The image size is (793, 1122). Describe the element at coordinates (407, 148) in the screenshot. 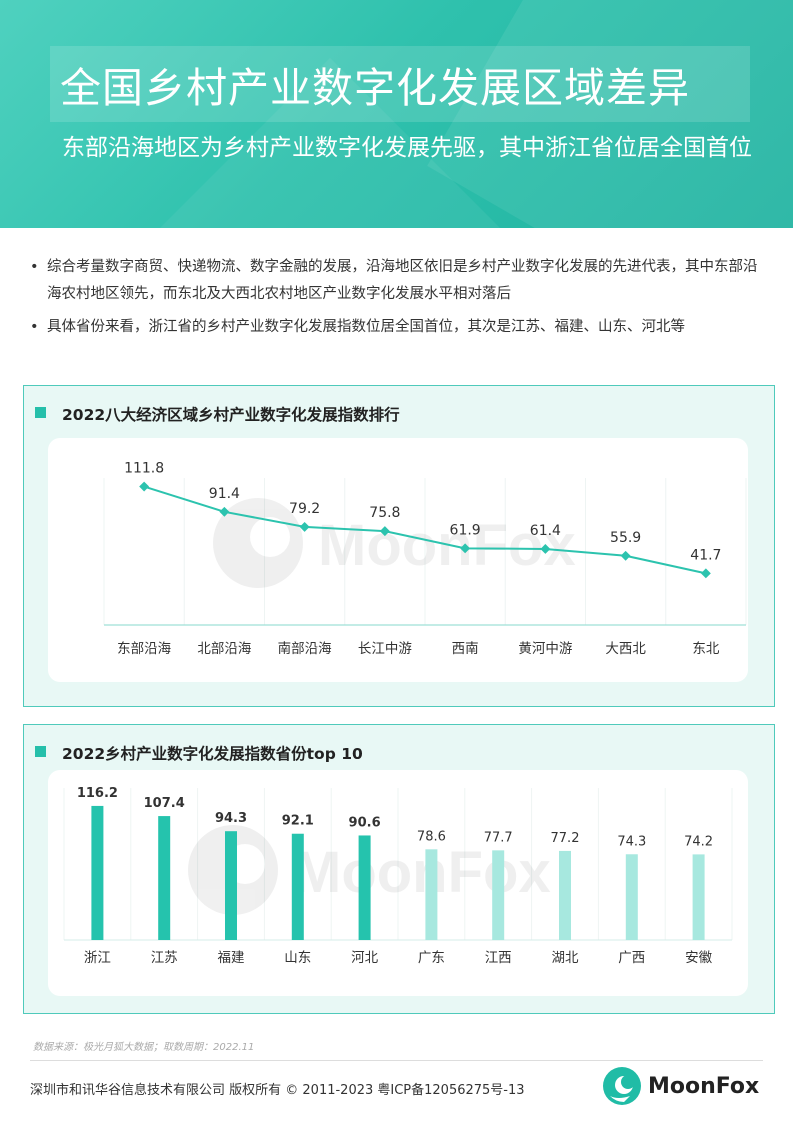

I see `page-subtitle: 东部沿海地区为乡村产业数字化发展先驱，其中浙江省位居全国首位` at that location.